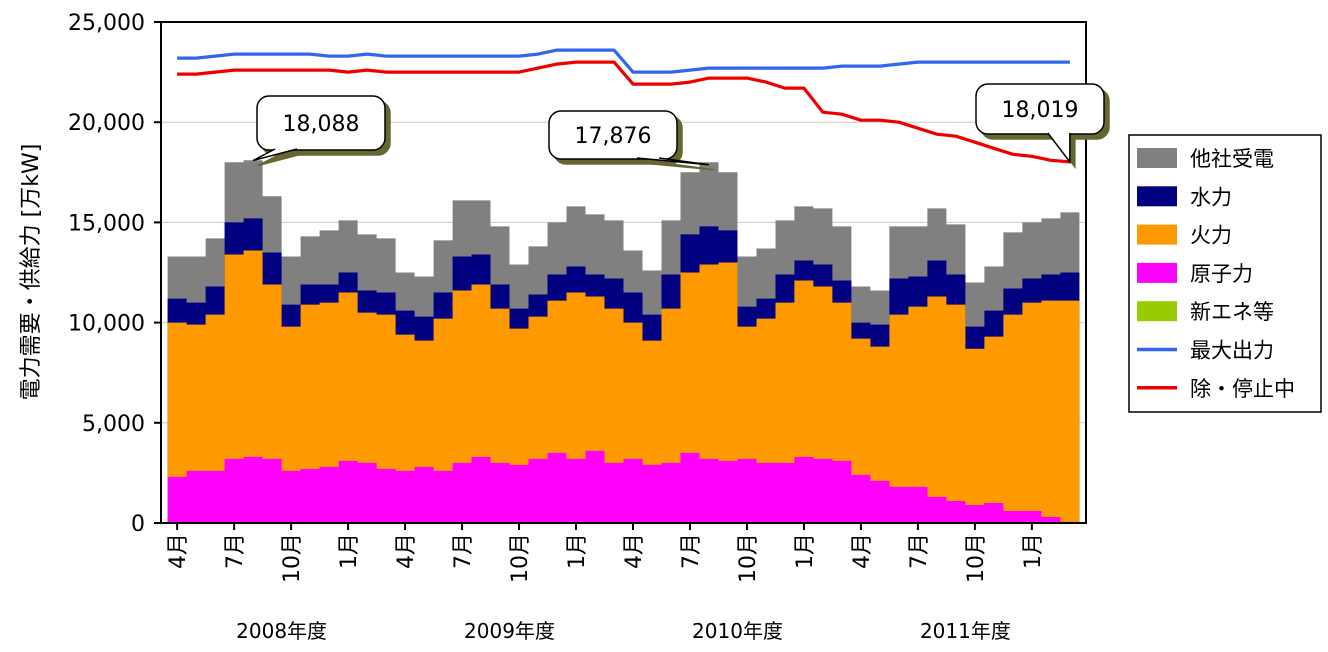 This screenshot has width=1328, height=652. Describe the element at coordinates (106, 324) in the screenshot. I see `y-tick-label: 10,000` at that location.